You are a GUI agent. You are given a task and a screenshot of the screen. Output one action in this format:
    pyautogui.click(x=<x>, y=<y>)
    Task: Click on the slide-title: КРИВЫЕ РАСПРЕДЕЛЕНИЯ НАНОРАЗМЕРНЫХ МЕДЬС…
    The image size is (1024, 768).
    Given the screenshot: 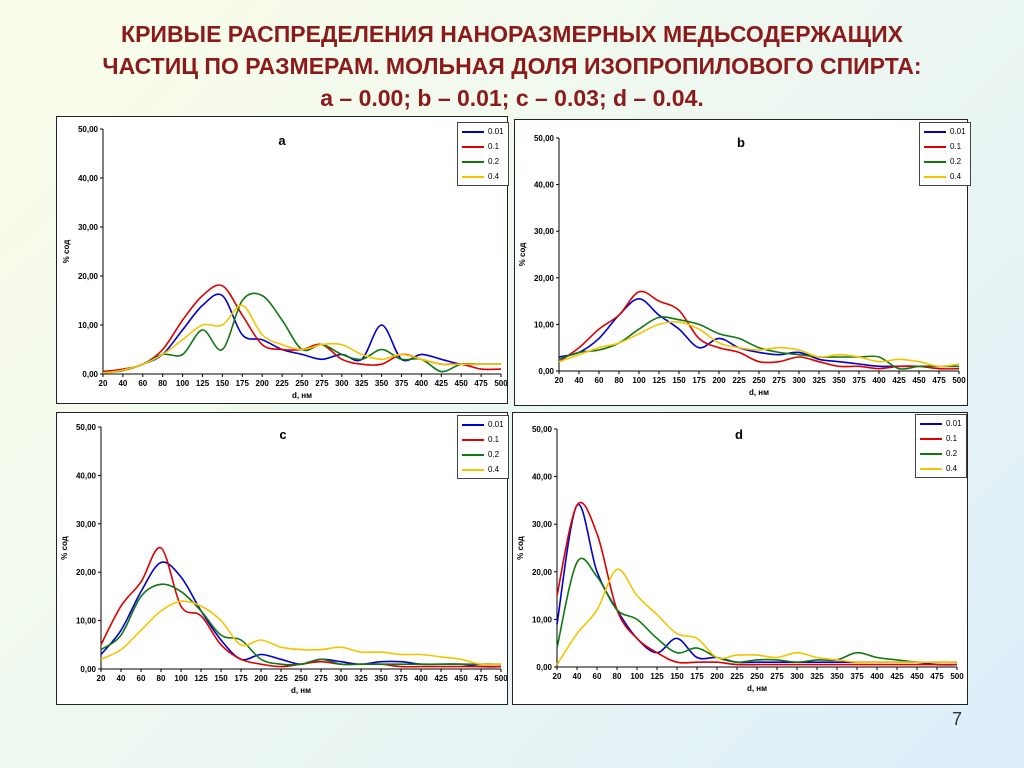 What is the action you would take?
    pyautogui.click(x=512, y=66)
    